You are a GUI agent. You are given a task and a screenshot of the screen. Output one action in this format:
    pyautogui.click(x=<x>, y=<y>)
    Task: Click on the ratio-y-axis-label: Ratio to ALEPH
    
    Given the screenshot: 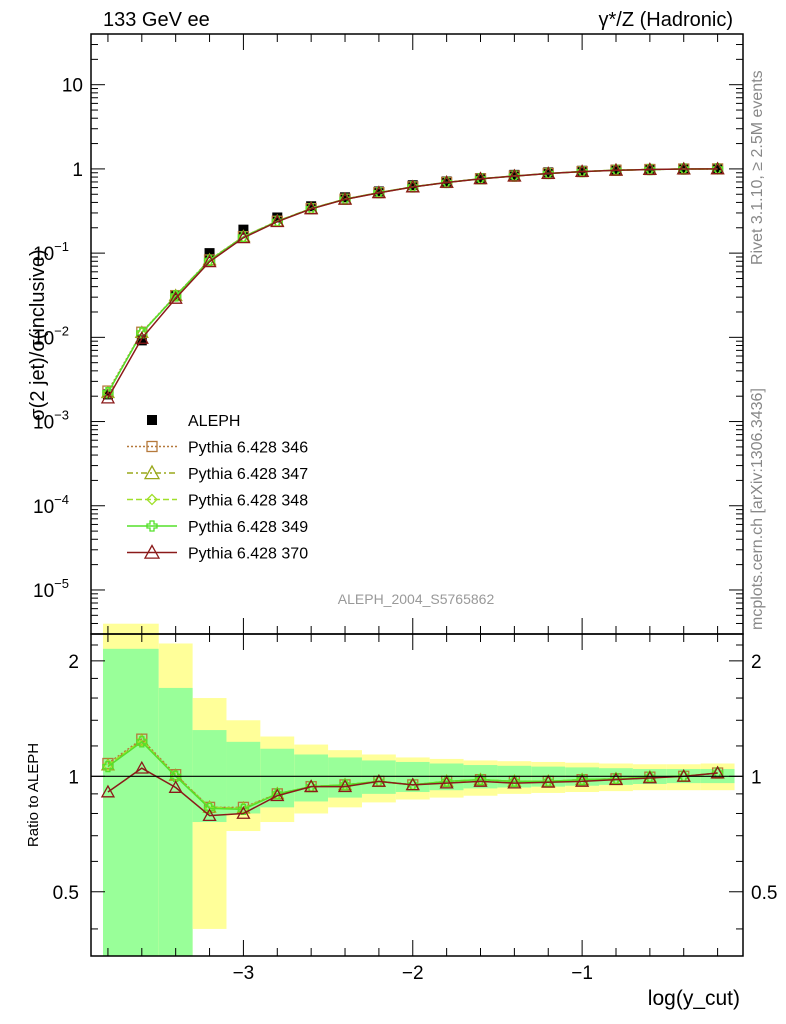 What is the action you would take?
    pyautogui.click(x=33, y=795)
    